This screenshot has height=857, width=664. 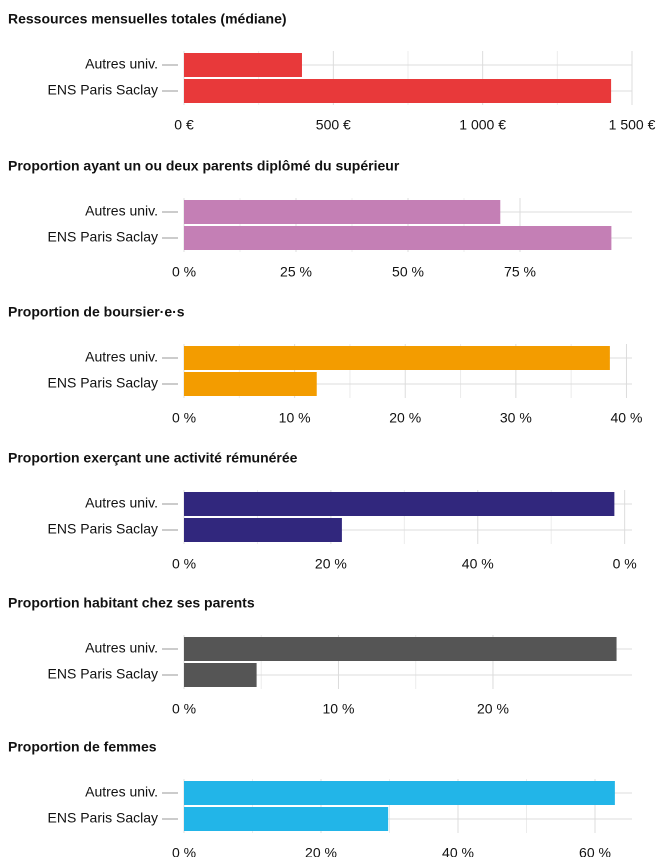 What do you see at coordinates (184, 125) in the screenshot?
I see `x-tick-label: 0 €` at bounding box center [184, 125].